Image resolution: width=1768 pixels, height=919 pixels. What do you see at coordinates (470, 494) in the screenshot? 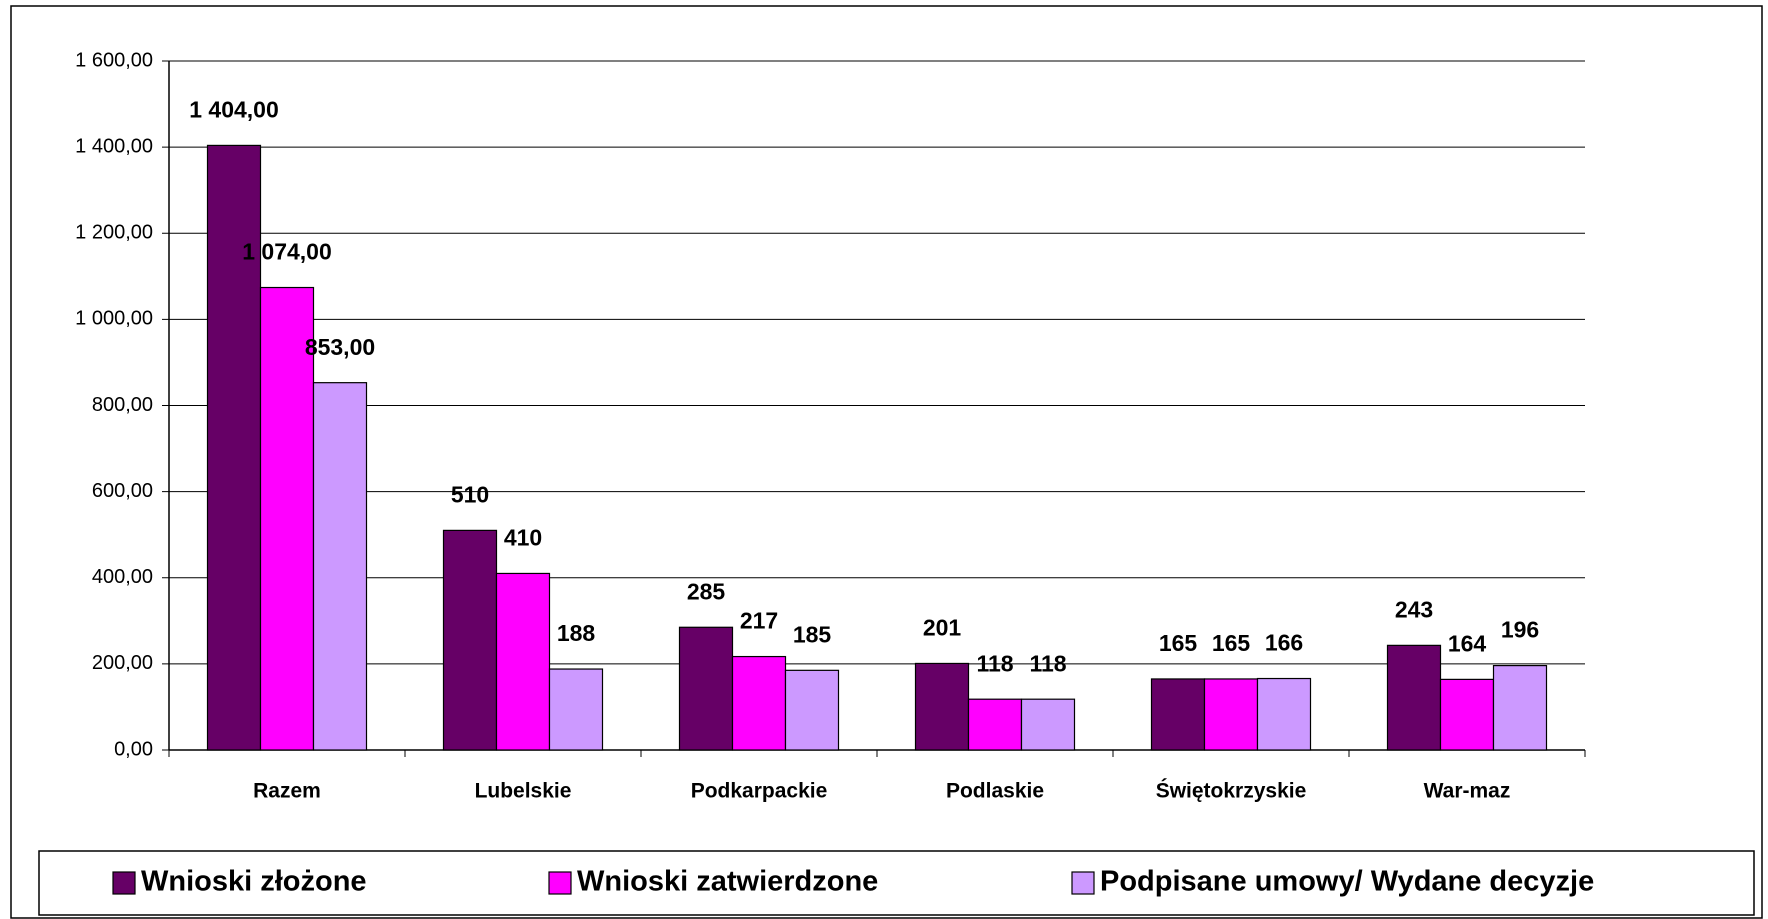
I see `value-label: 510` at bounding box center [470, 494].